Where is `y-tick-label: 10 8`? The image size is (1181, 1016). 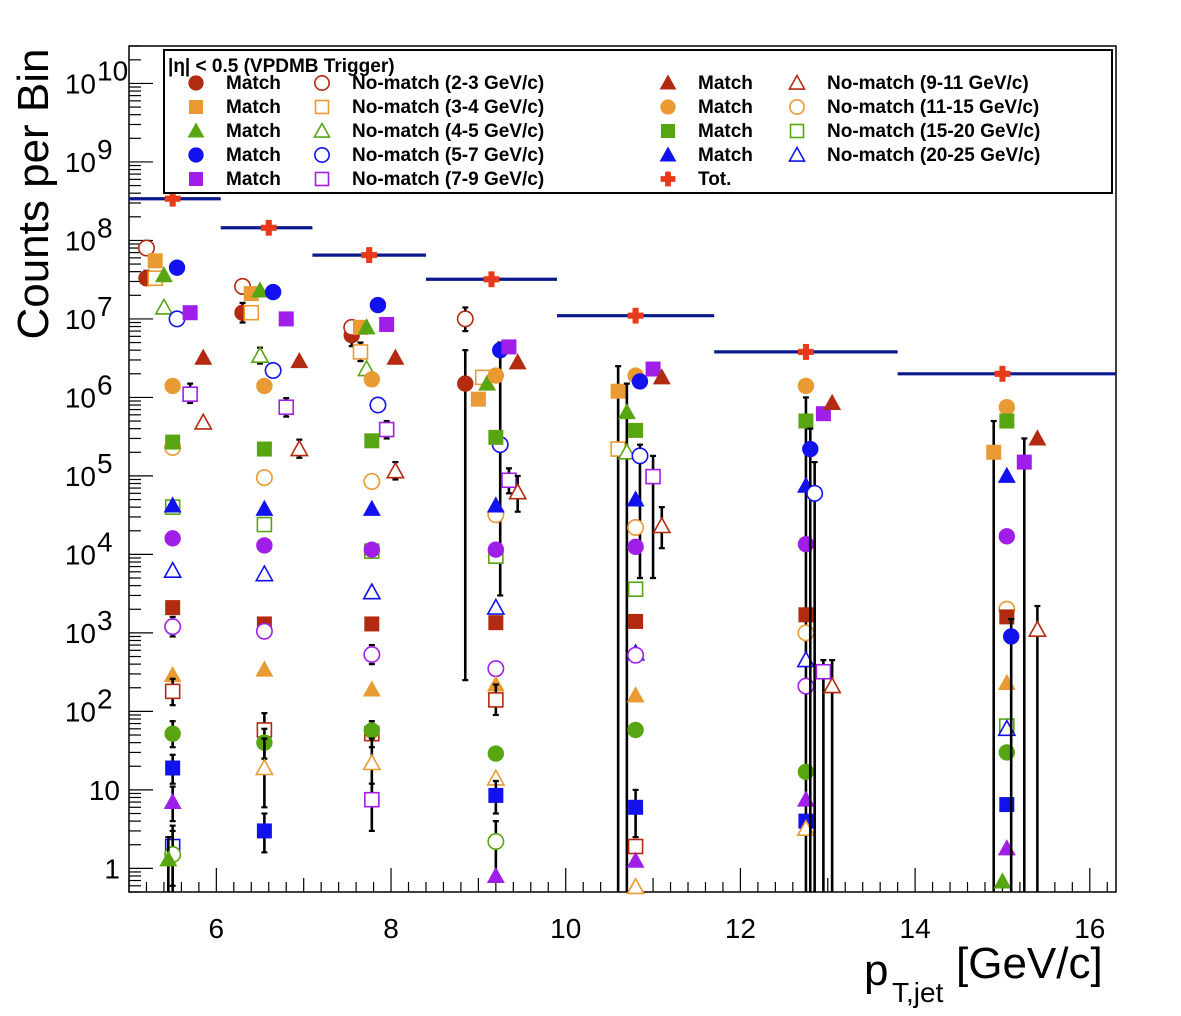 y-tick-label: 10 8 is located at coordinates (89, 234).